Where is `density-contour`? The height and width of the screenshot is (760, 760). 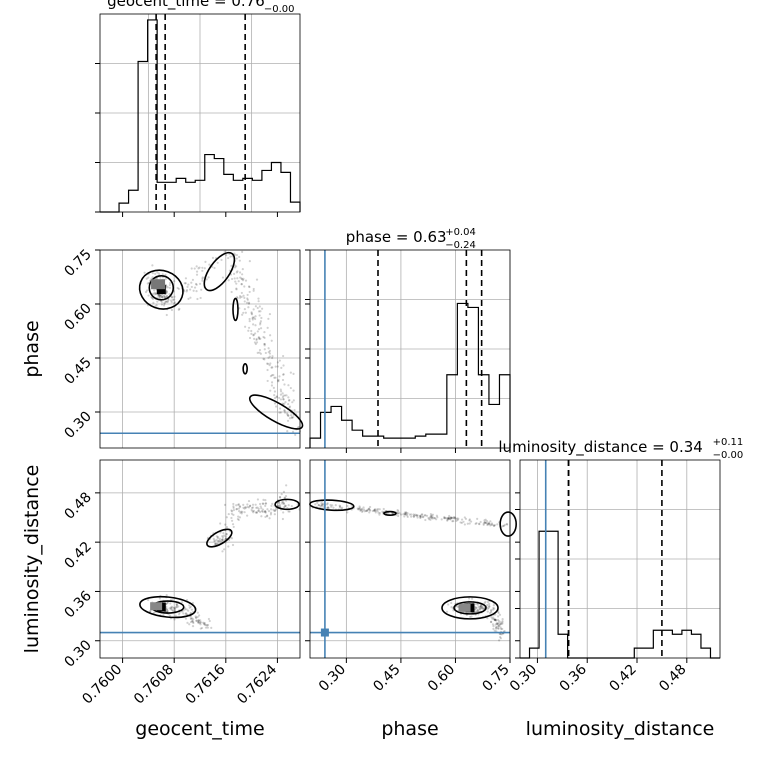 density-contour is located at coordinates (470, 608).